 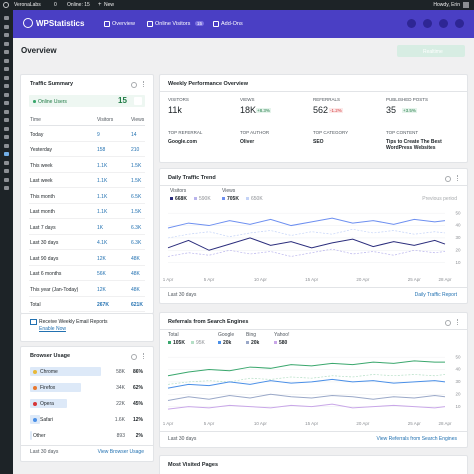 What do you see at coordinates (100, 227) in the screenshot?
I see `row-value: 1K` at bounding box center [100, 227].